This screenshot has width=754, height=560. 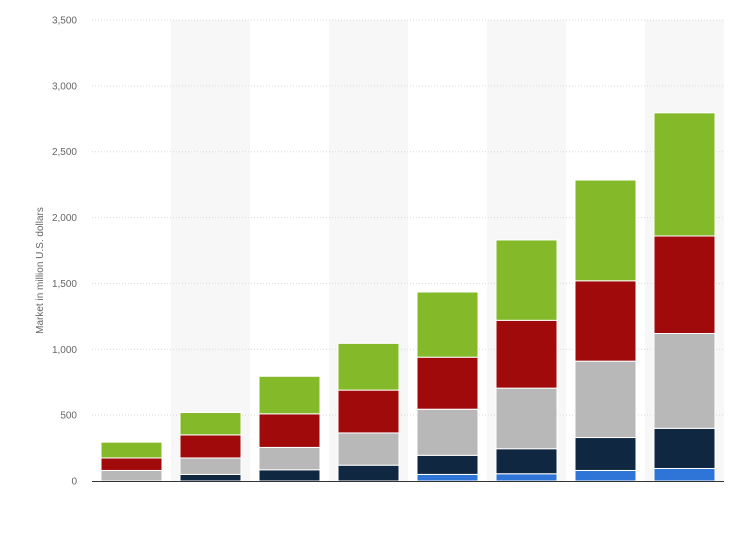 What do you see at coordinates (68, 416) in the screenshot?
I see `y-tick-label-500: 500` at bounding box center [68, 416].